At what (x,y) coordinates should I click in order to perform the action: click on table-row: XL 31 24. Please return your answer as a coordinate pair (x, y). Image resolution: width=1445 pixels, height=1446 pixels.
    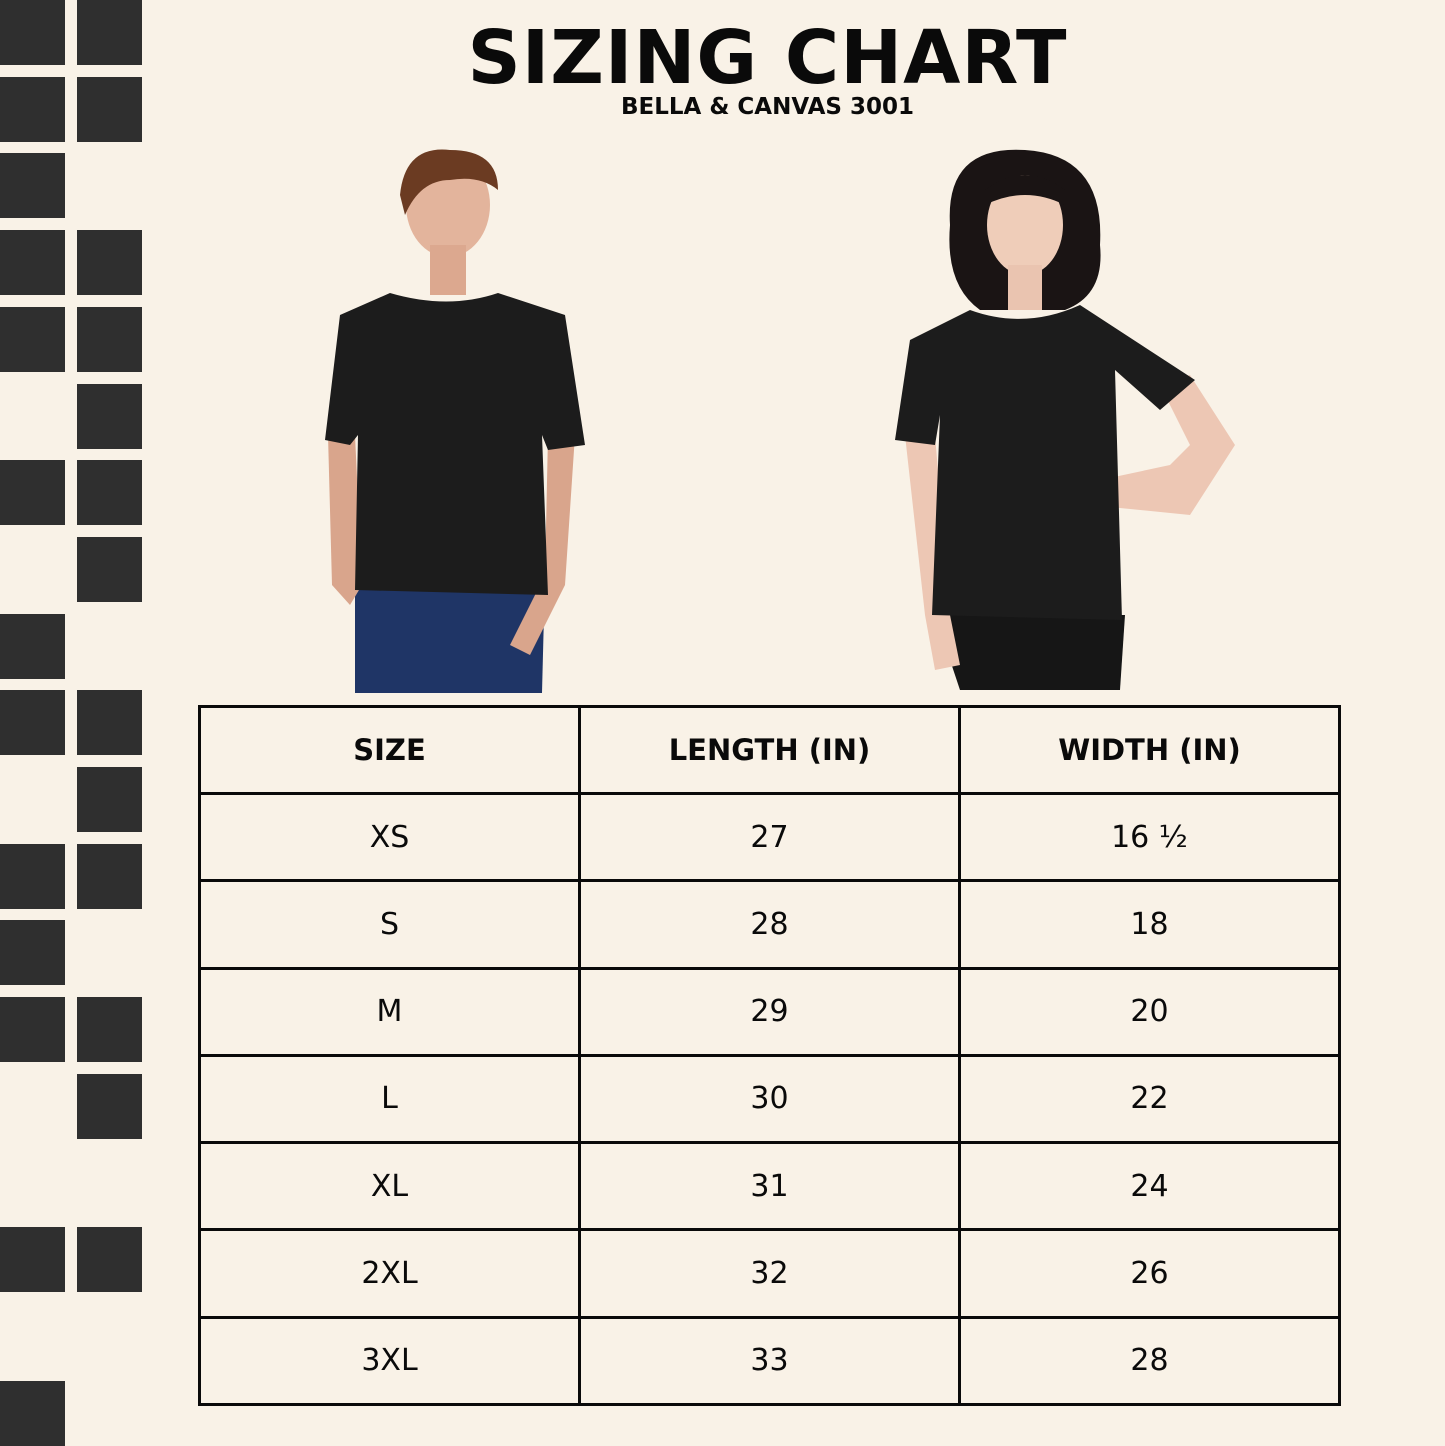
    Looking at the image, I should click on (769, 1186).